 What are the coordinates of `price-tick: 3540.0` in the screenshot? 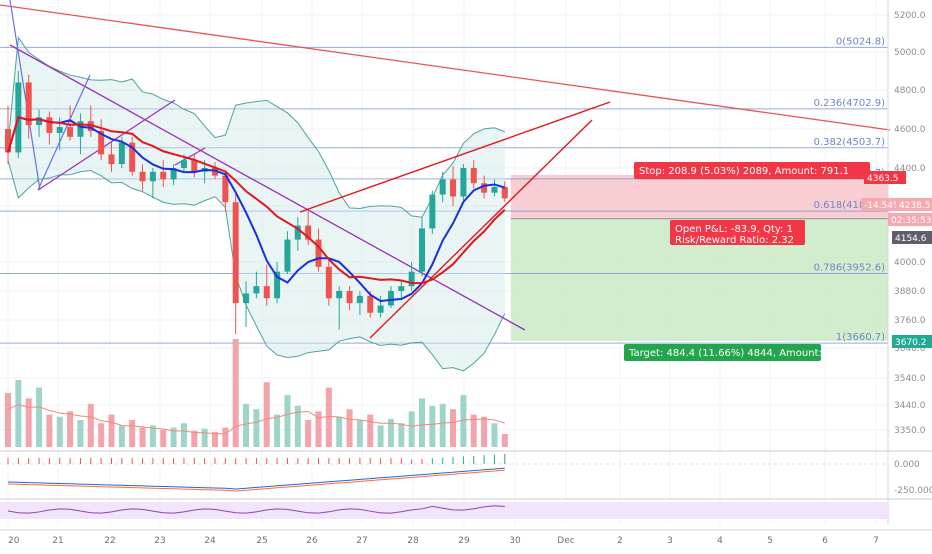 It's located at (910, 379).